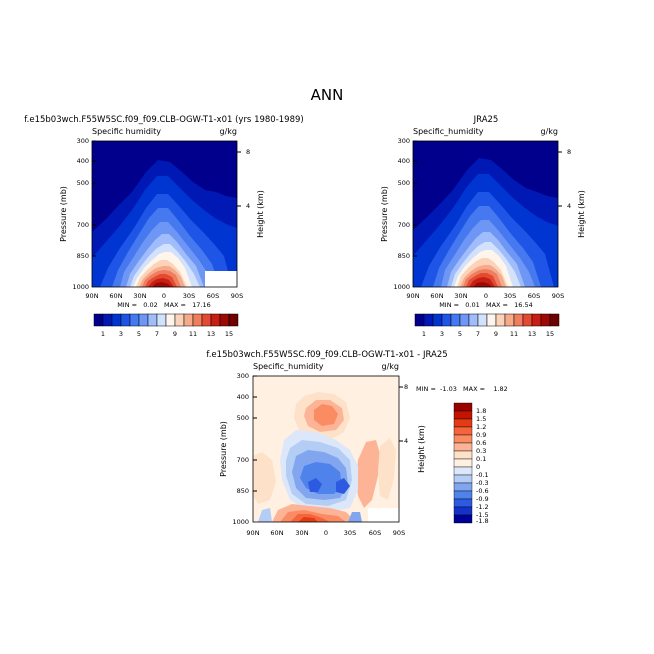 The image size is (654, 654). What do you see at coordinates (482, 515) in the screenshot?
I see `colorbar-label: -1.5` at bounding box center [482, 515].